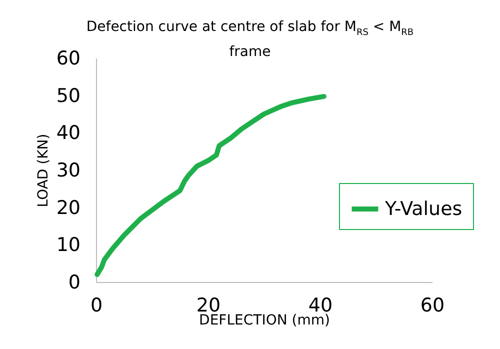 This screenshot has height=349, width=500. What do you see at coordinates (96, 305) in the screenshot?
I see `x-tick-label: 0` at bounding box center [96, 305].